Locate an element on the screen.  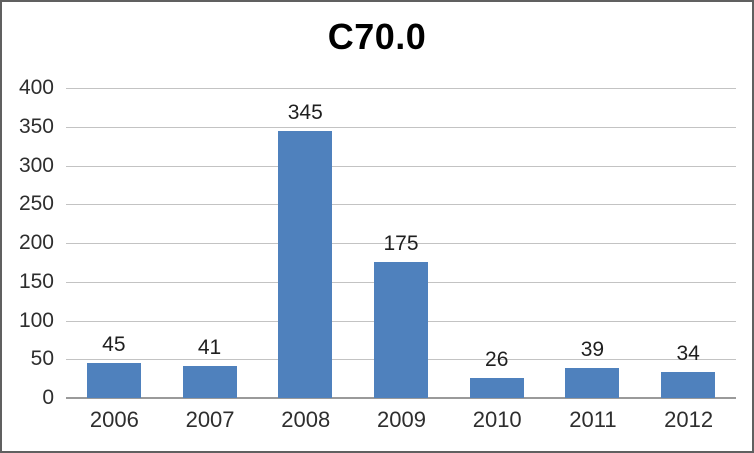
x-tick-label: 2010 is located at coordinates (497, 419).